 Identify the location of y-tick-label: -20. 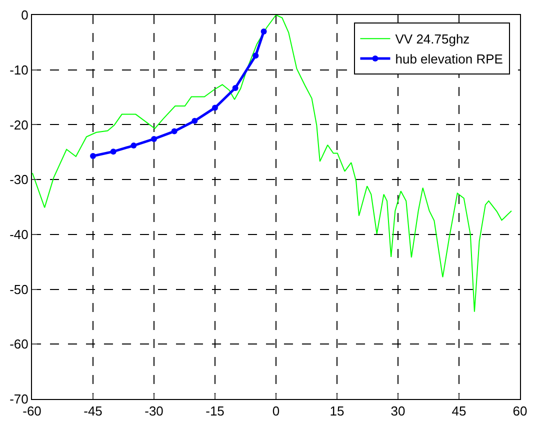
(19, 124).